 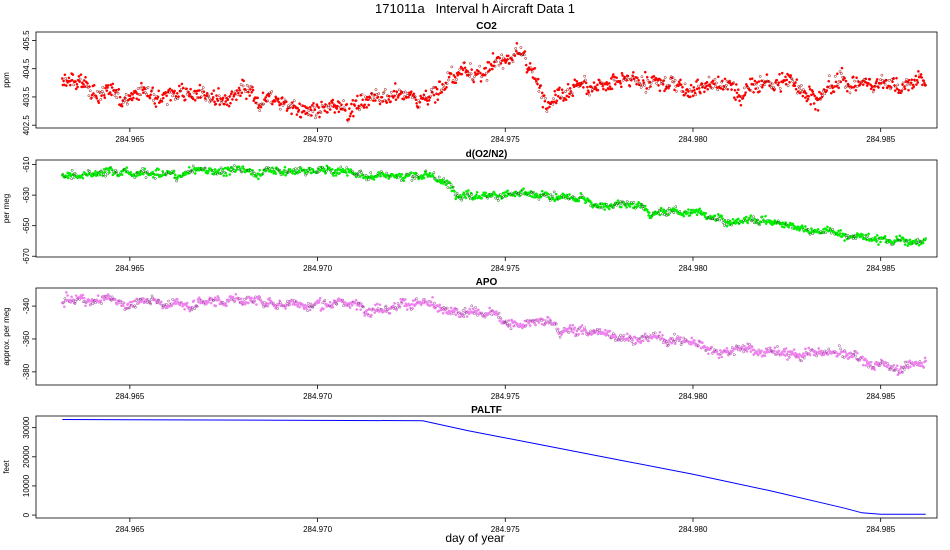 What do you see at coordinates (6, 208) in the screenshot?
I see `y-axis-label: per meg` at bounding box center [6, 208].